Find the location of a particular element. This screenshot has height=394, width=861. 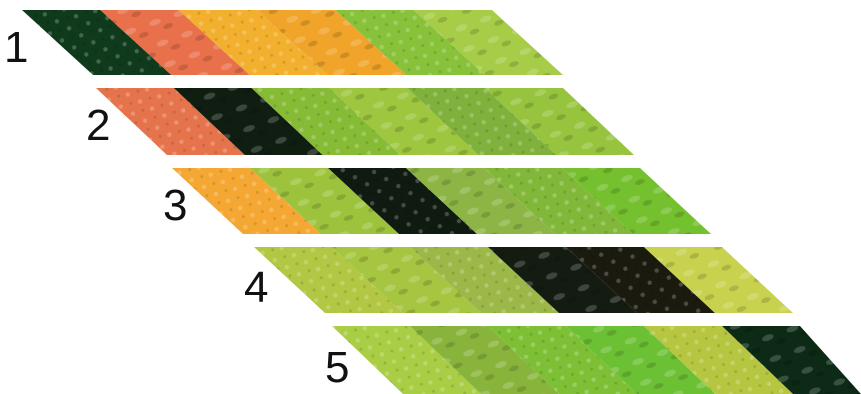

strip-row-4: 4 is located at coordinates (518, 280).